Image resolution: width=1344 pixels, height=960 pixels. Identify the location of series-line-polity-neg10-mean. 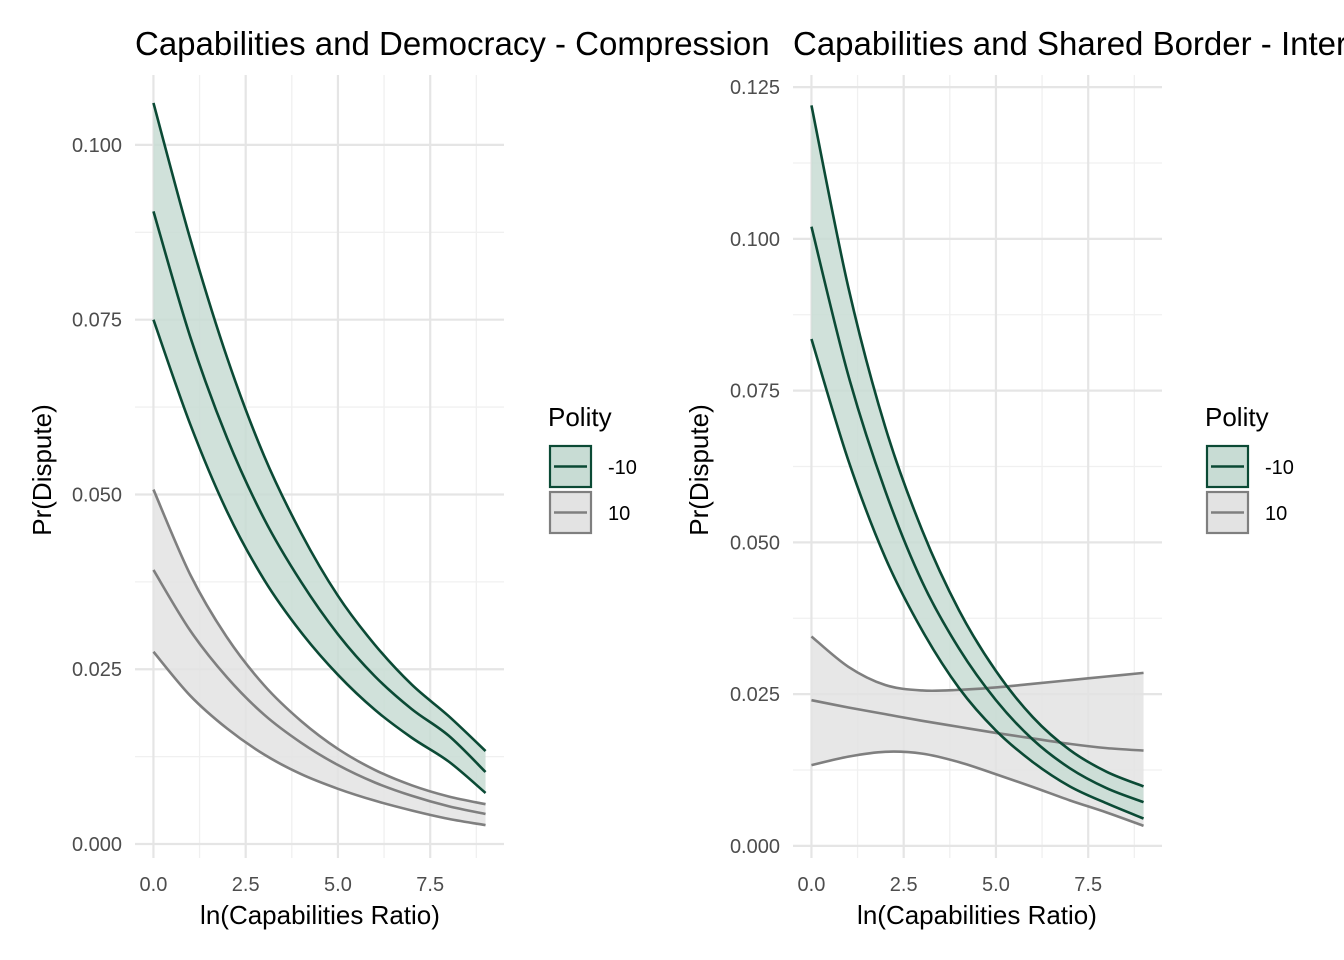
(319, 491).